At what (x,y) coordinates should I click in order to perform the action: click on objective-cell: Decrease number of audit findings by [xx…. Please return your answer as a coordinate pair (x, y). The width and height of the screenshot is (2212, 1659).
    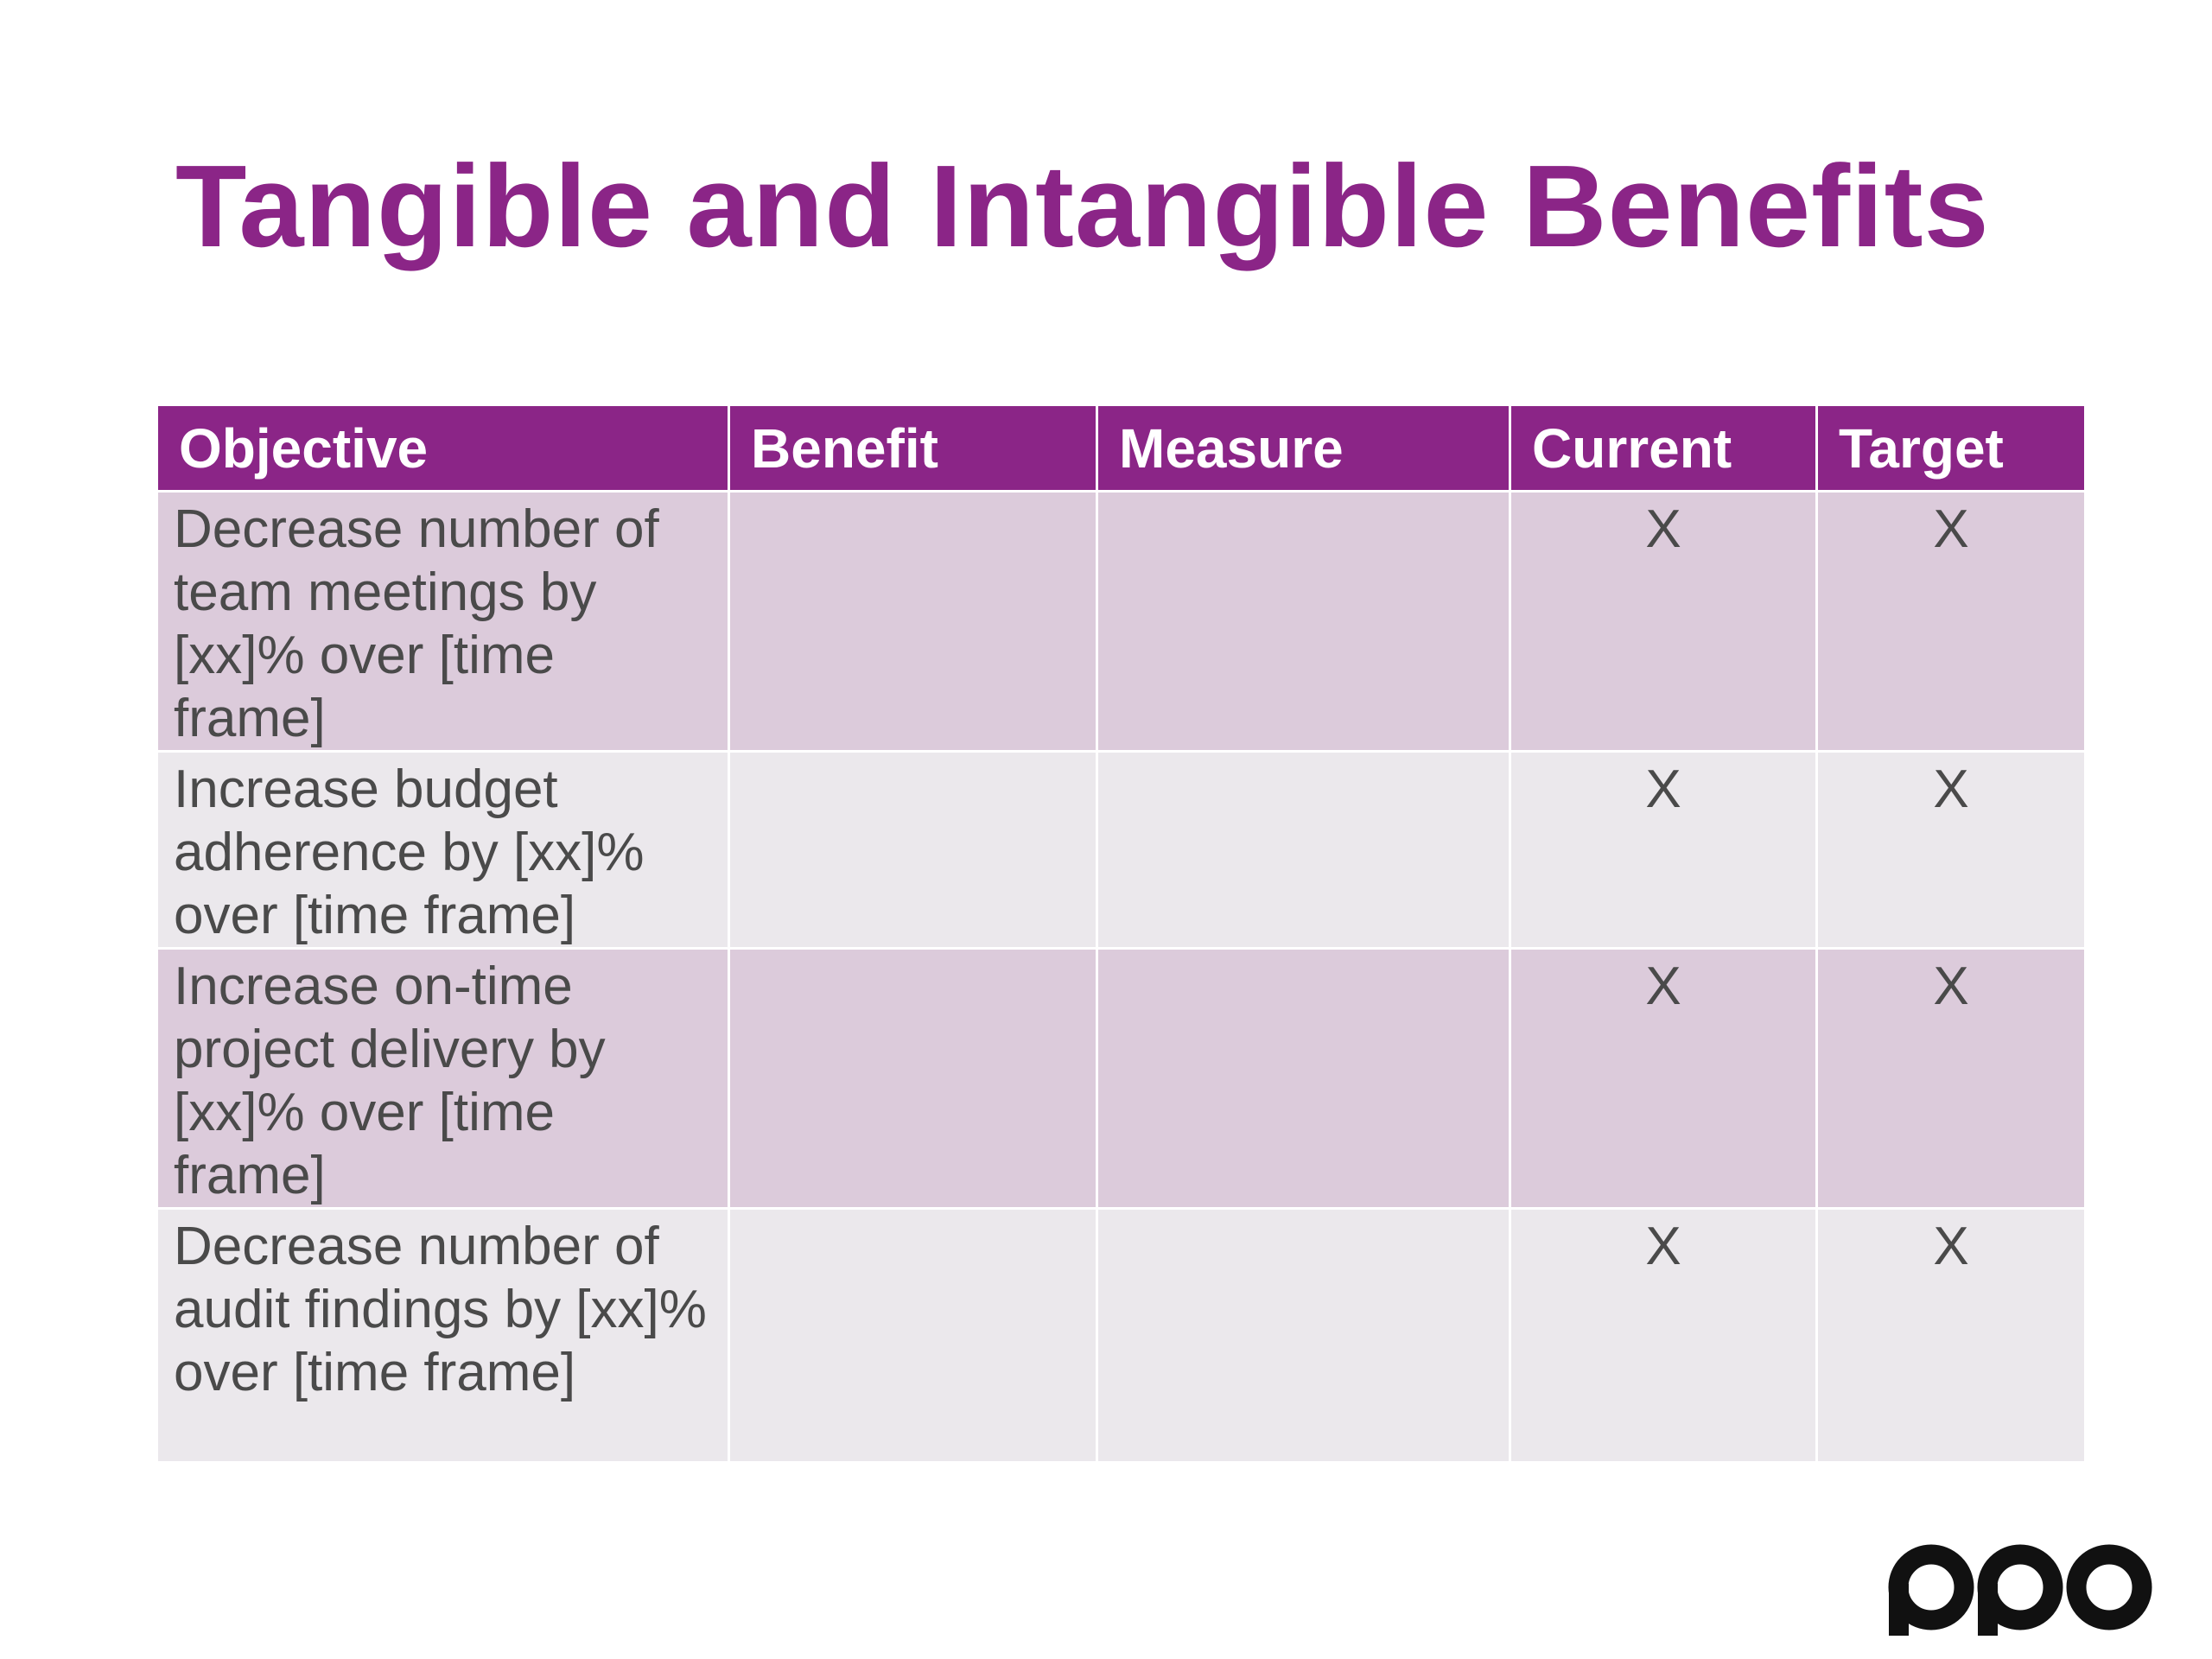
    Looking at the image, I should click on (443, 1335).